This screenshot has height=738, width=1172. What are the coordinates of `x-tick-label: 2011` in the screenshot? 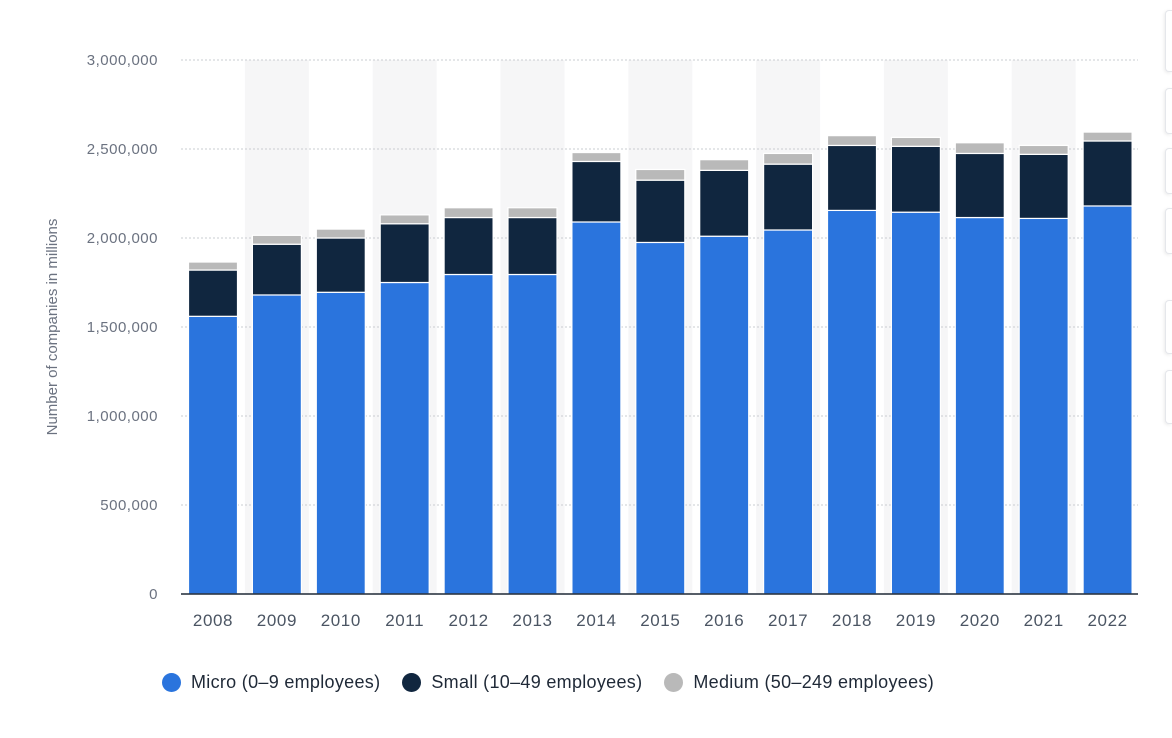 It's located at (404, 620).